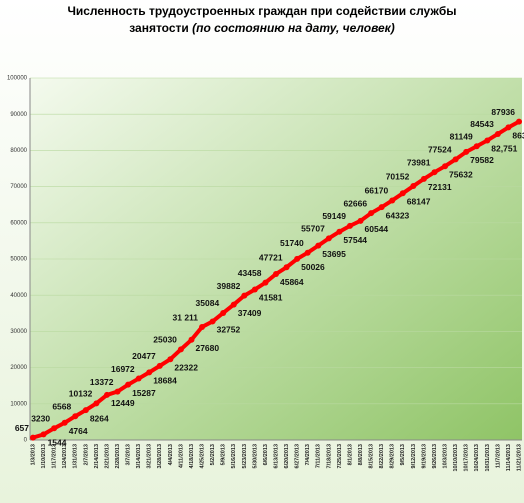 The height and width of the screenshot is (503, 524). What do you see at coordinates (440, 150) in the screenshot?
I see `data-label: 77524` at bounding box center [440, 150].